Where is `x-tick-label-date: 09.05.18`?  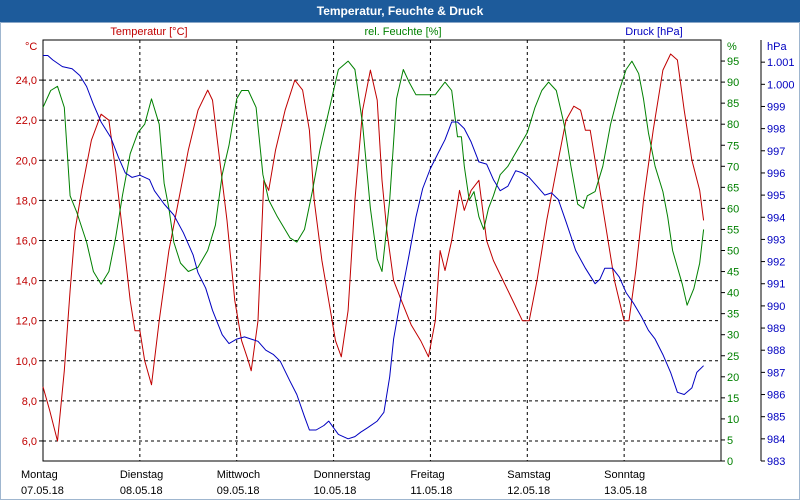 x-tick-label-date: 09.05.18 is located at coordinates (238, 491).